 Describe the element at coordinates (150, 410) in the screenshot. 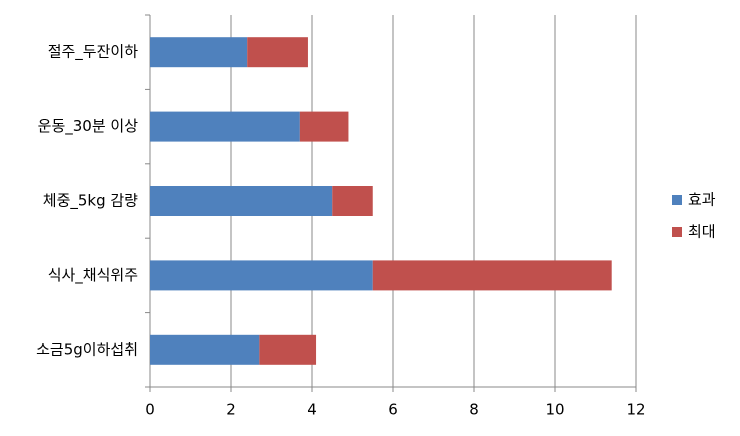

I see `x-tick-label: 0` at that location.